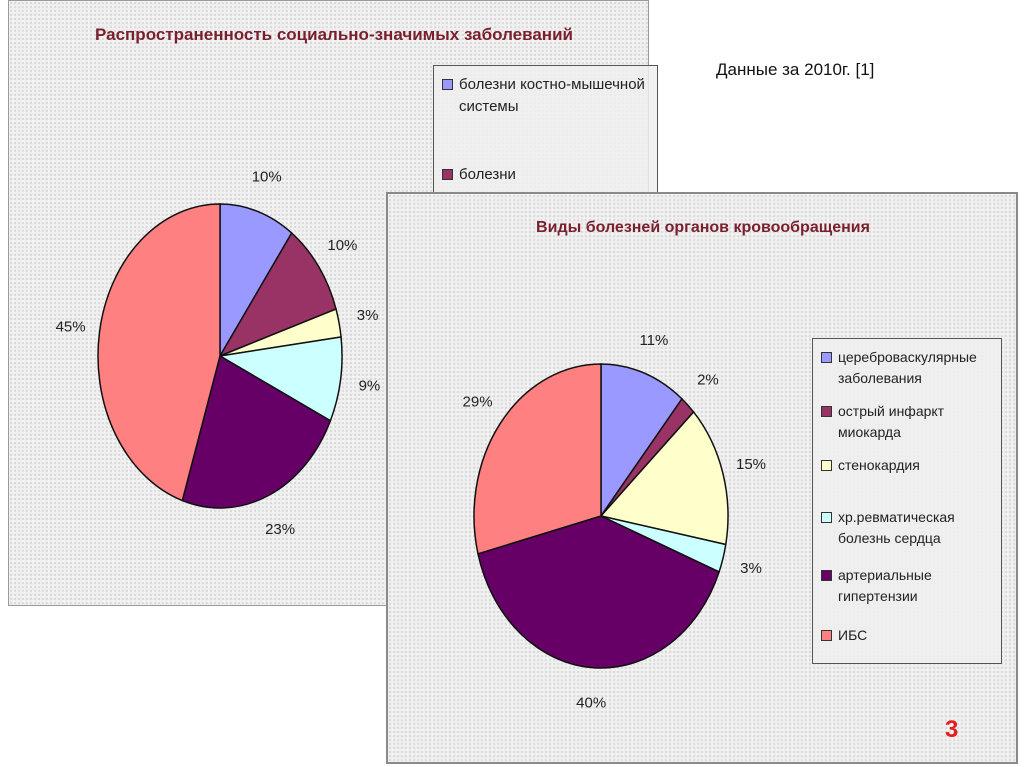 The image size is (1024, 767). Describe the element at coordinates (653, 340) in the screenshot. I see `slice-label: 11%` at that location.